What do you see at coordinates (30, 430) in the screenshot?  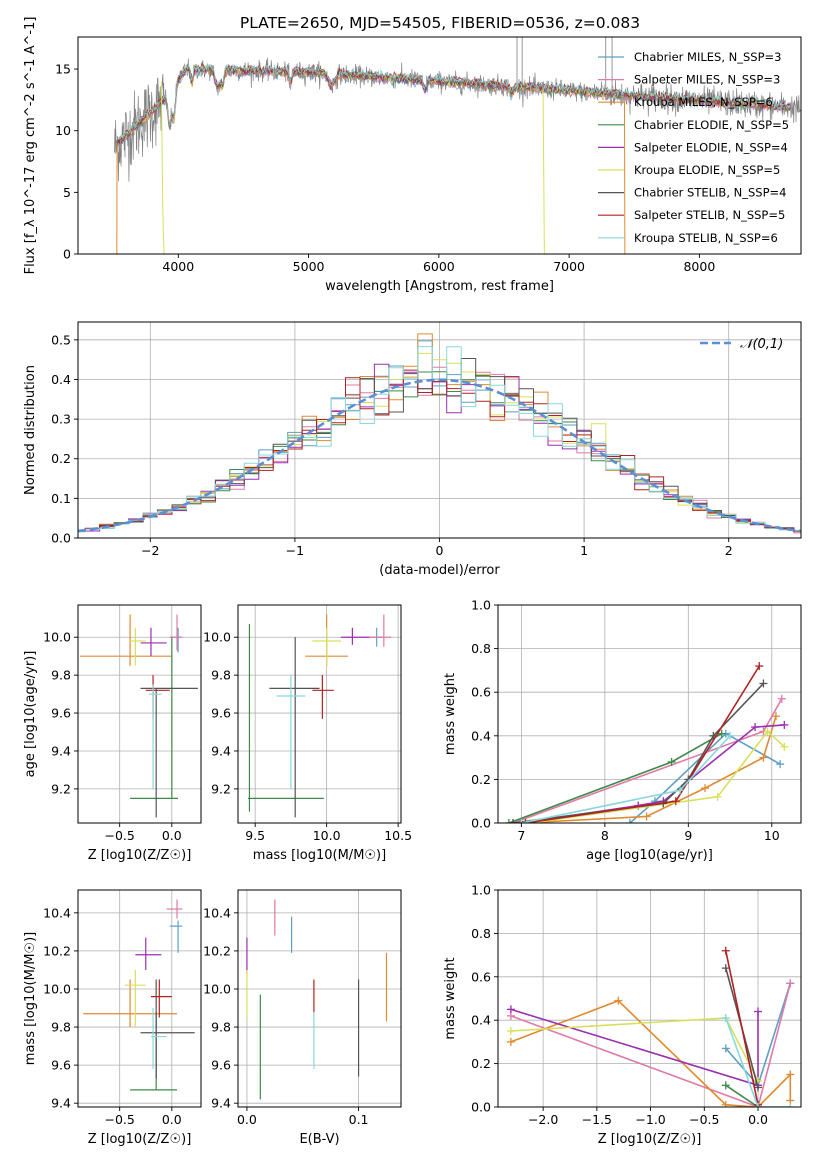 I see `y-axis-label: Normed distribution` at bounding box center [30, 430].